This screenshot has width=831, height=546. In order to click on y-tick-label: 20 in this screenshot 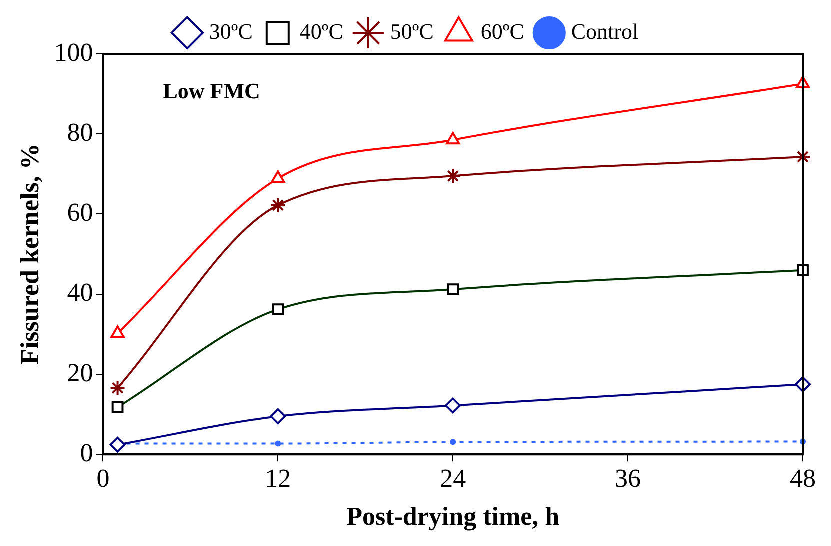, I will do `click(80, 373)`.